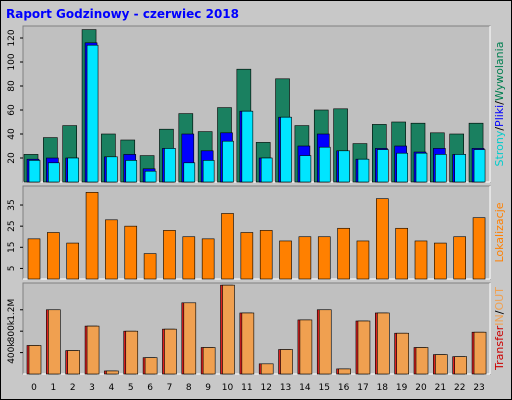  Describe the element at coordinates (478, 388) in the screenshot. I see `x-tick-label: 23` at that location.